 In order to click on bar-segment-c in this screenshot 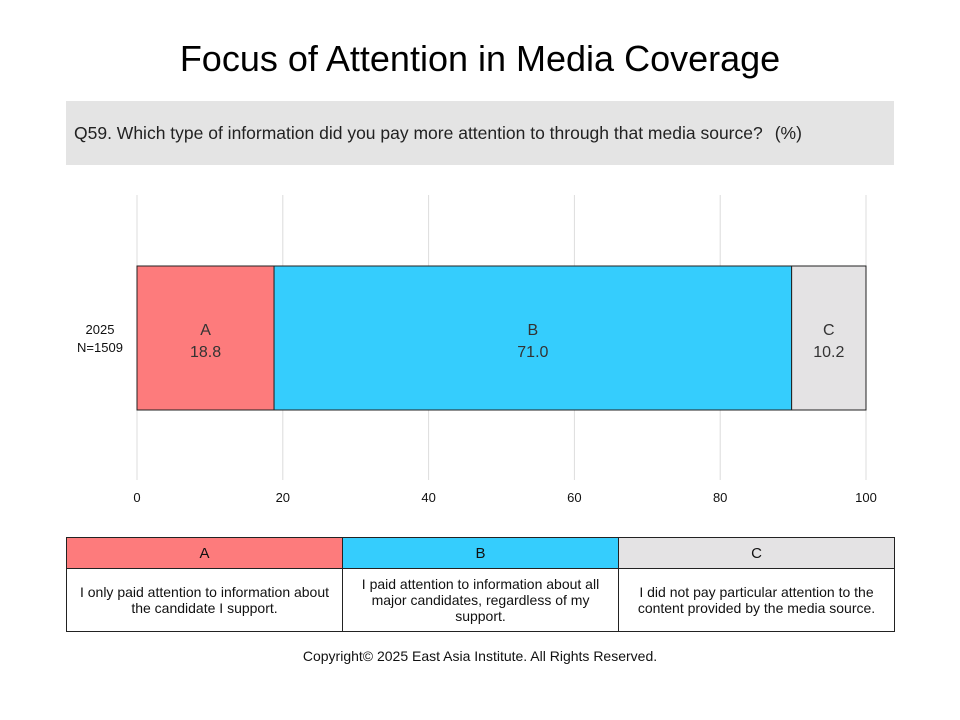, I will do `click(829, 338)`.